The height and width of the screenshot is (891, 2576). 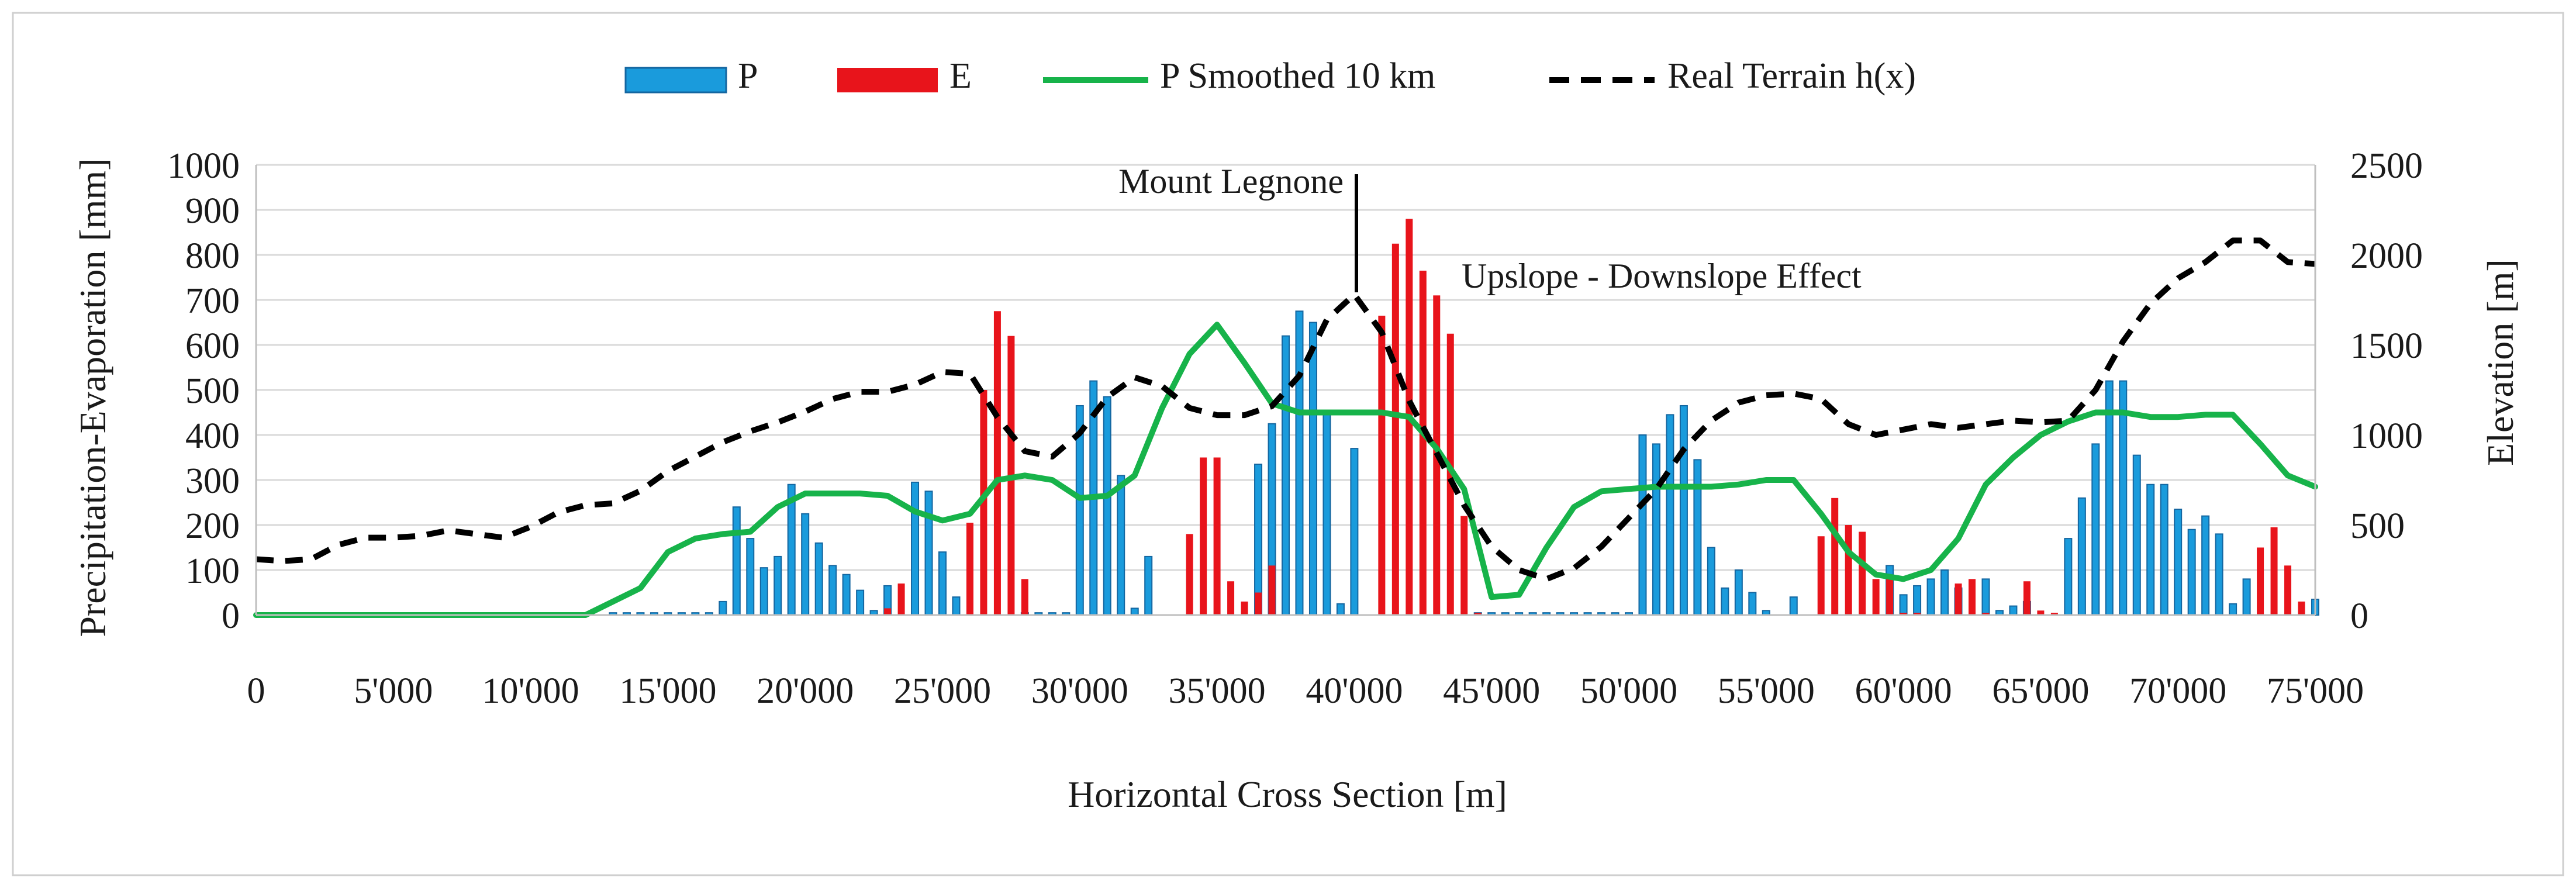 What do you see at coordinates (1628, 691) in the screenshot?
I see `x-tick-label: 50'000` at bounding box center [1628, 691].